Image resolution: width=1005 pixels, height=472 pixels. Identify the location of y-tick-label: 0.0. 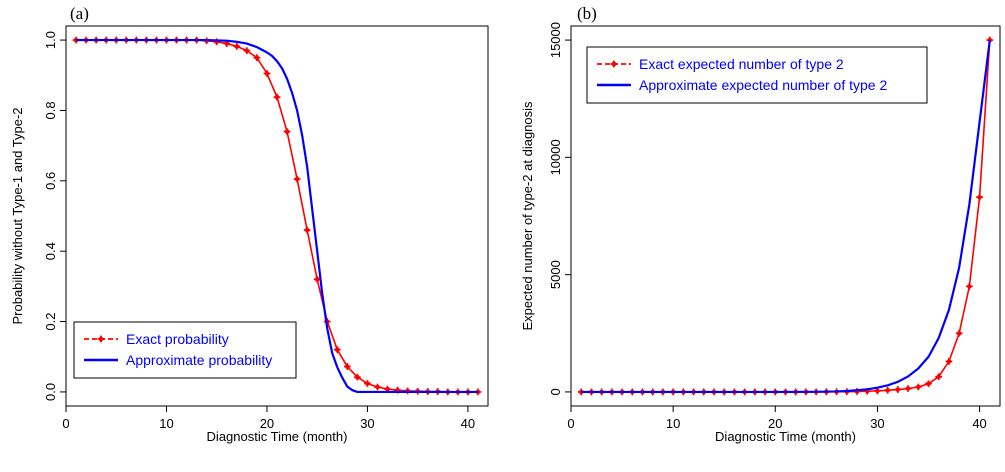
(50, 392).